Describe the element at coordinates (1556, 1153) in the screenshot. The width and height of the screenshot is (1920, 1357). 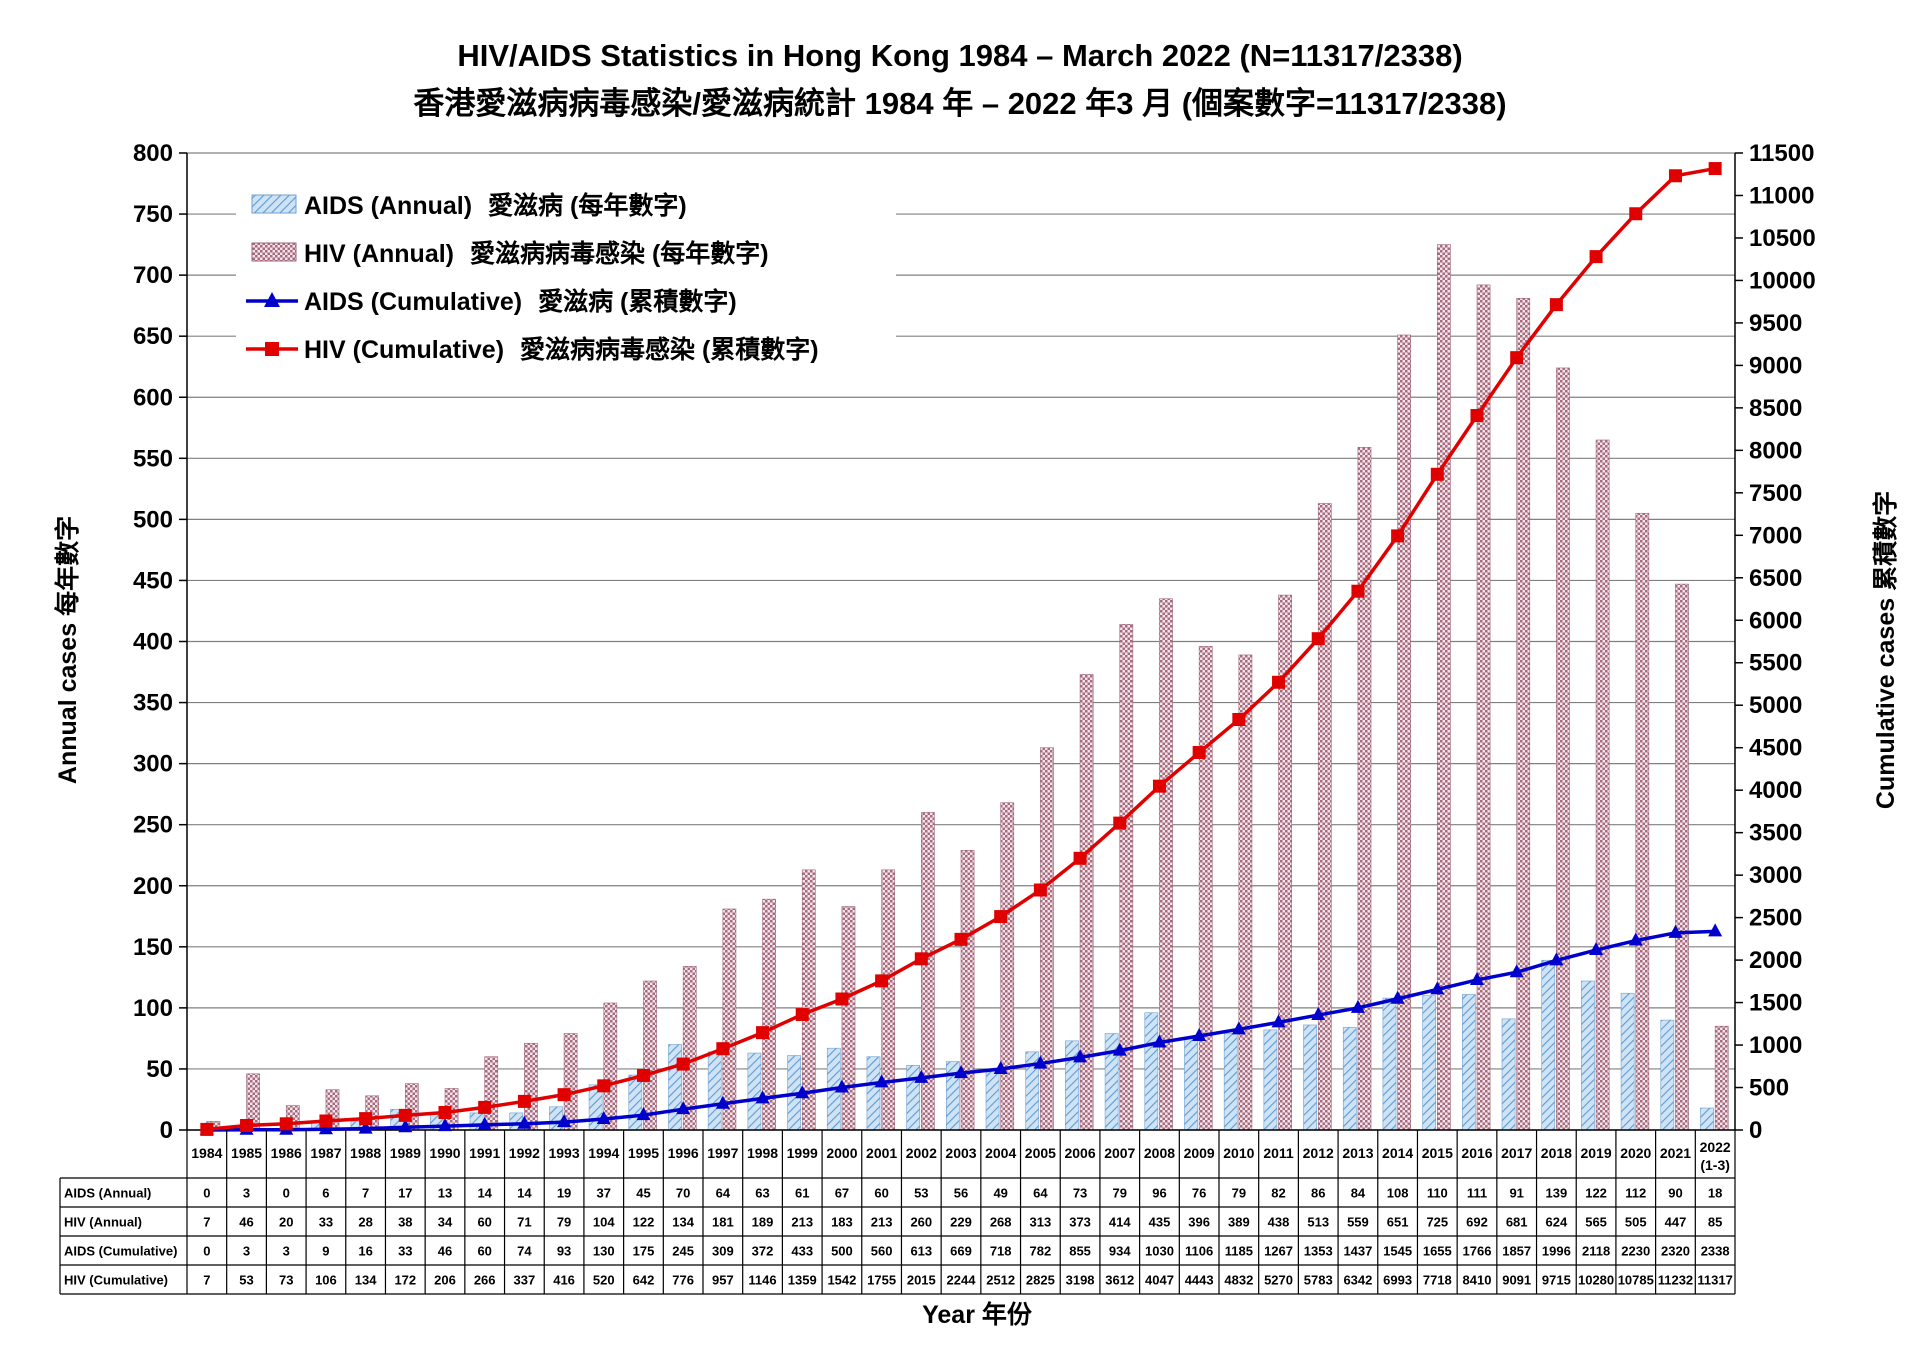
I see `table-year: 2018` at that location.